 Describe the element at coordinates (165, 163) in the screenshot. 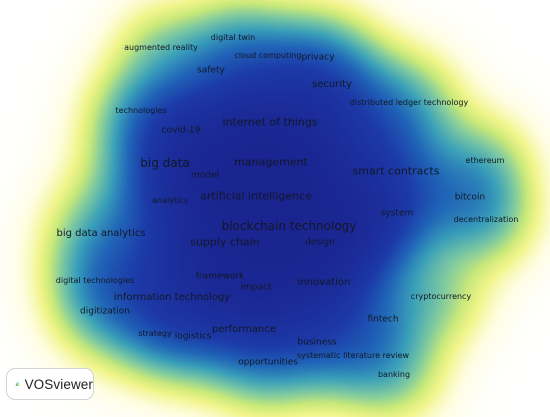

I see `term-big-data: big data` at that location.